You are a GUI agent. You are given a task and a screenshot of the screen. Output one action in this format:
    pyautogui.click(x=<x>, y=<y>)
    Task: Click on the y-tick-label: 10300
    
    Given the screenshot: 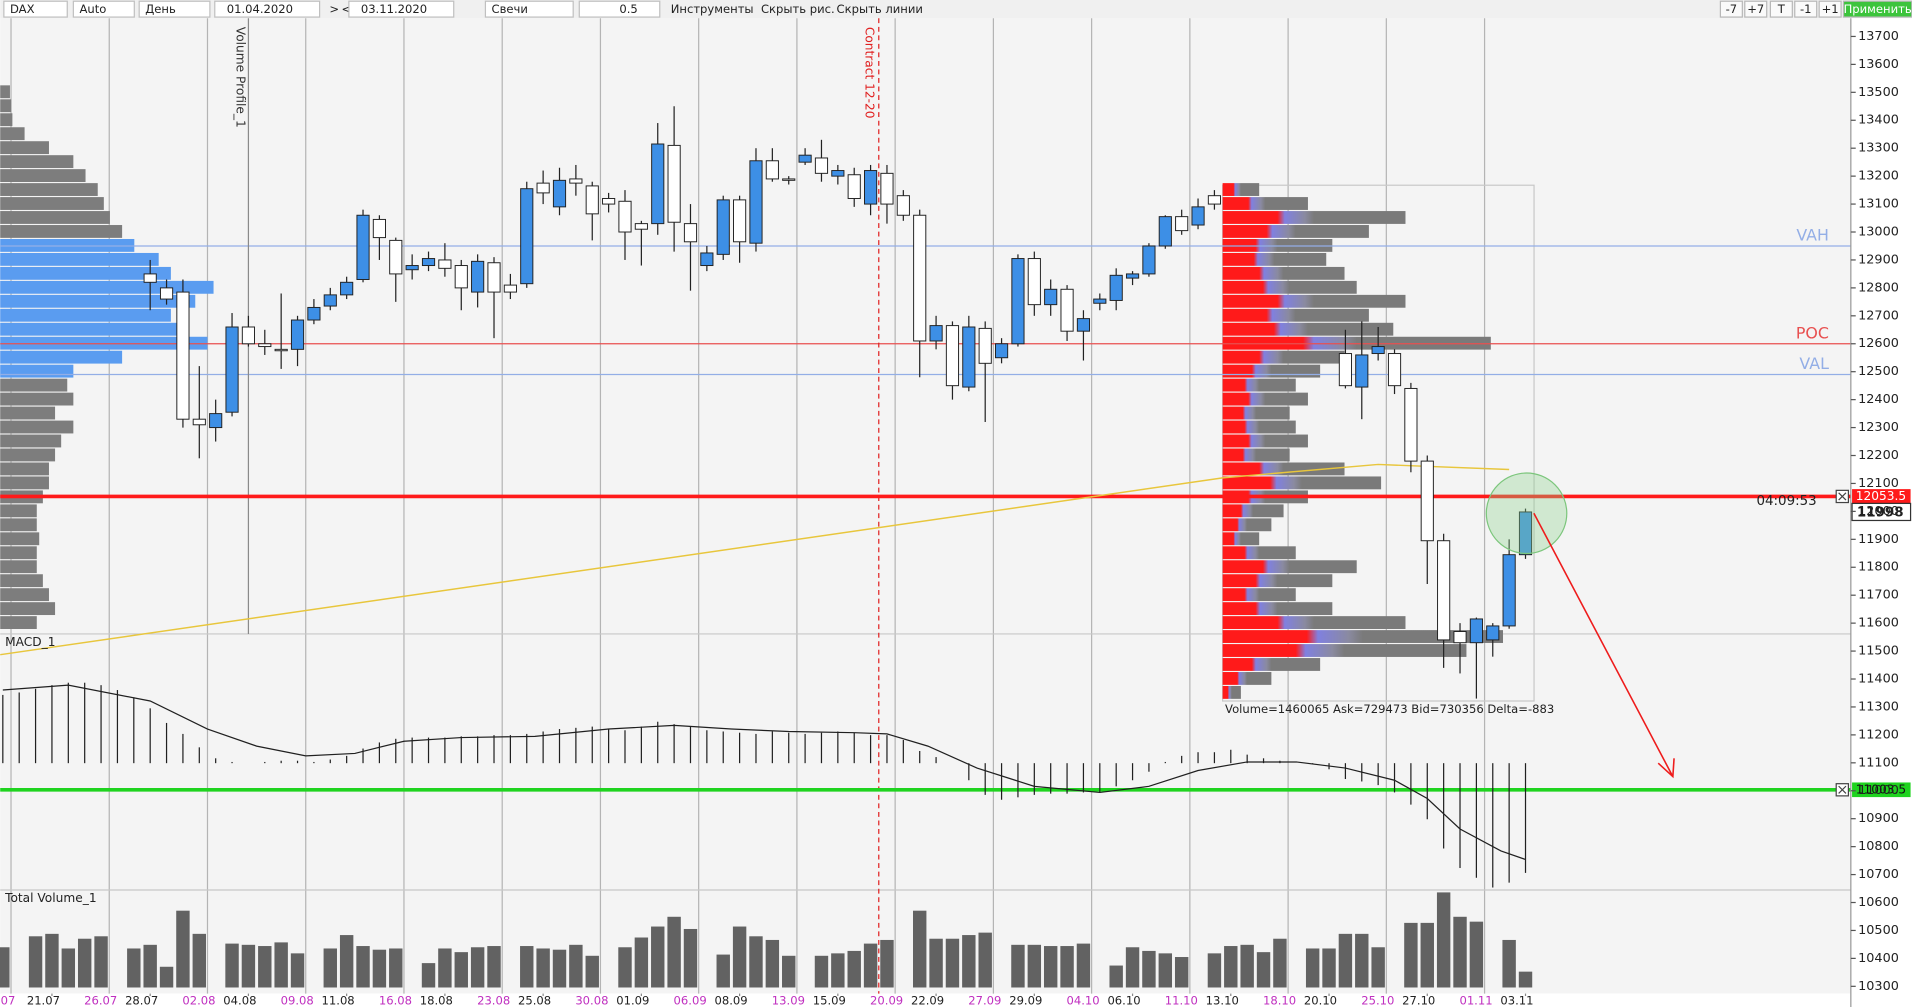 What is the action you would take?
    pyautogui.click(x=1878, y=986)
    